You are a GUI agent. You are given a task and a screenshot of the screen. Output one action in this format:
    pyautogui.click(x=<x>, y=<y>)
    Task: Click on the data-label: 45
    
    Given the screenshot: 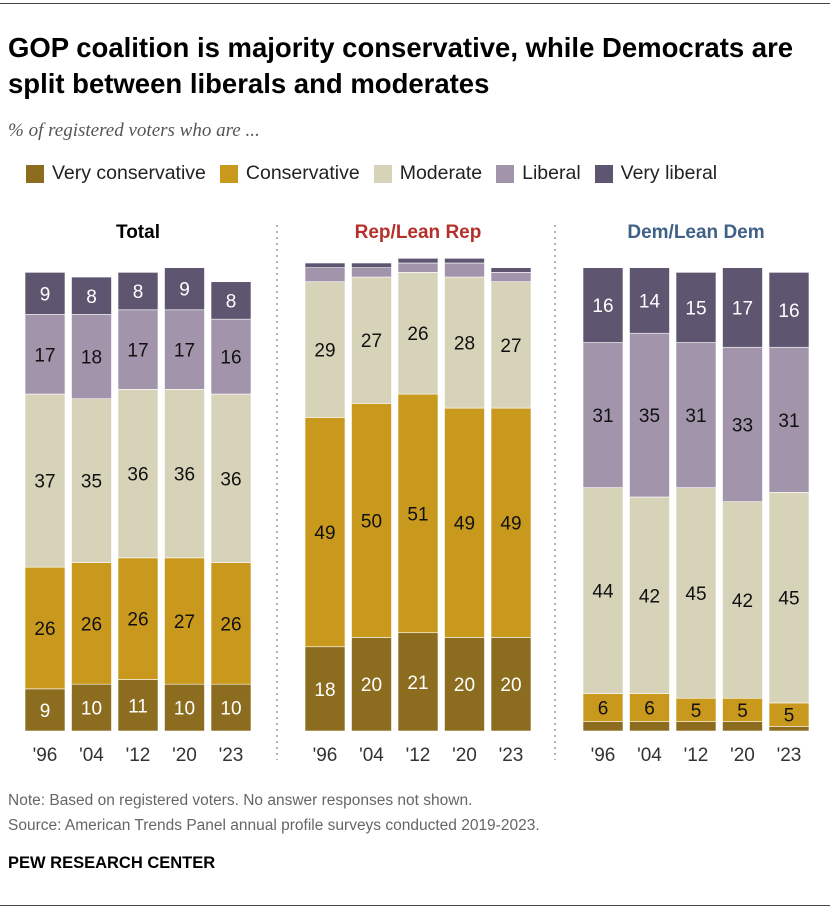 What is the action you would take?
    pyautogui.click(x=695, y=594)
    